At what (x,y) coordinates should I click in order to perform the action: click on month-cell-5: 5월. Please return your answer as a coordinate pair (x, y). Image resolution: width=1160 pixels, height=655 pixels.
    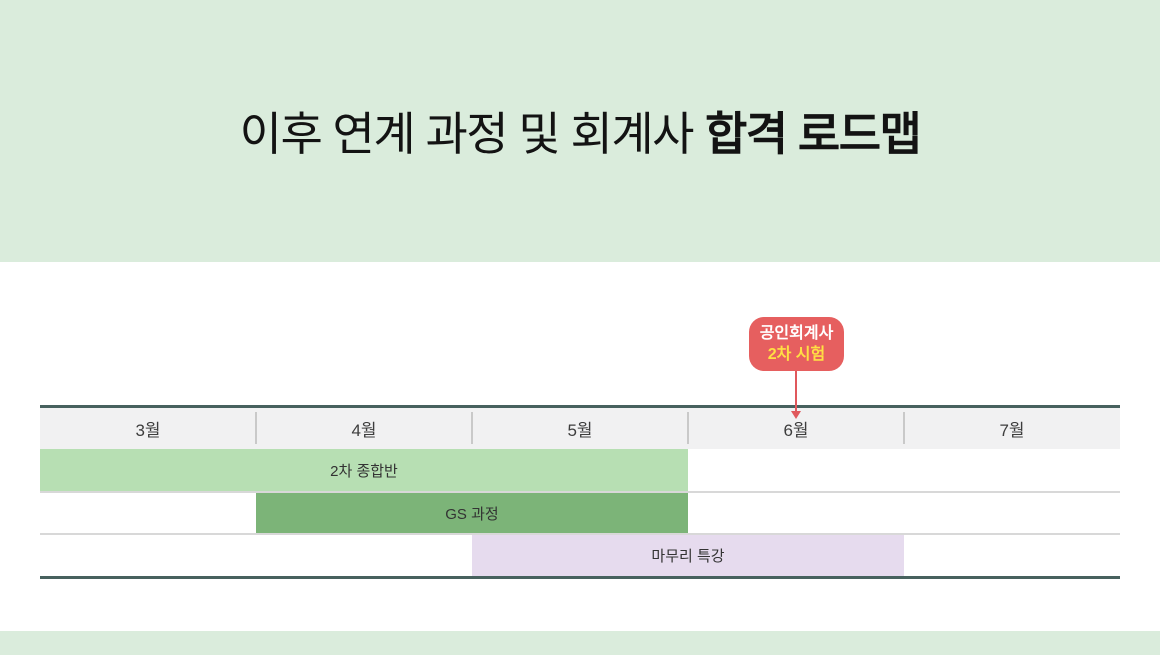
    Looking at the image, I should click on (579, 428).